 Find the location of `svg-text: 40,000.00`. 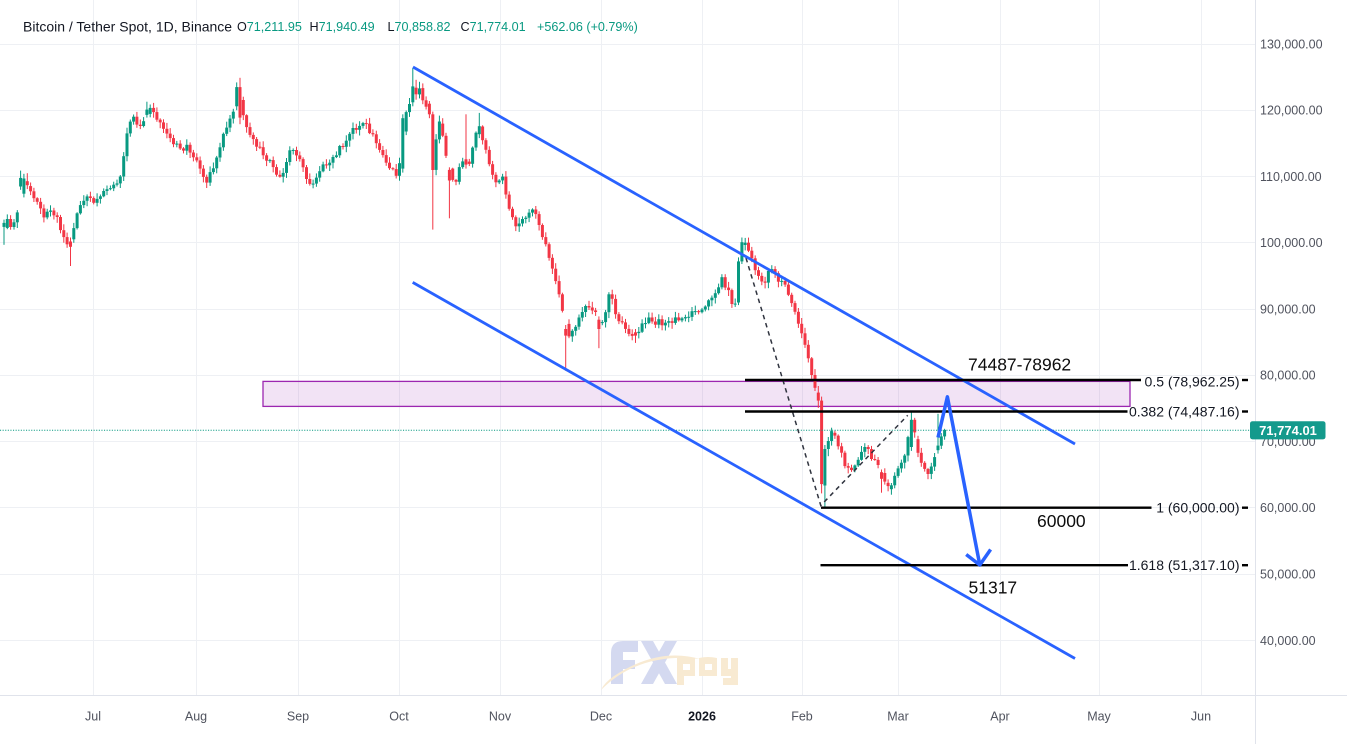

svg-text: 40,000.00 is located at coordinates (1288, 641).